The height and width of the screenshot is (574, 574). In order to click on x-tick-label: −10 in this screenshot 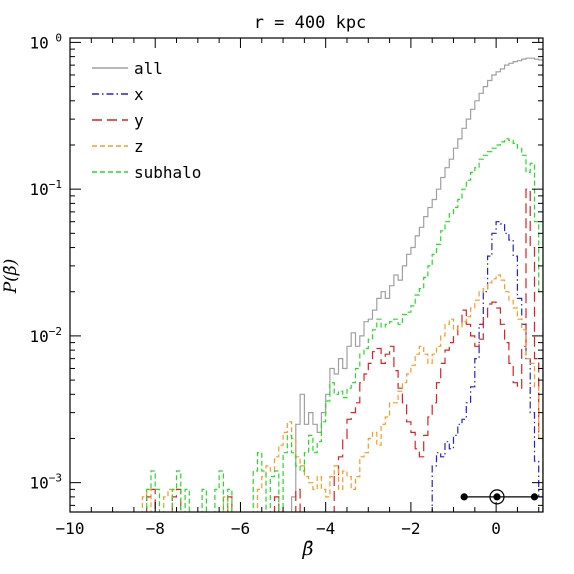, I will do `click(70, 528)`.